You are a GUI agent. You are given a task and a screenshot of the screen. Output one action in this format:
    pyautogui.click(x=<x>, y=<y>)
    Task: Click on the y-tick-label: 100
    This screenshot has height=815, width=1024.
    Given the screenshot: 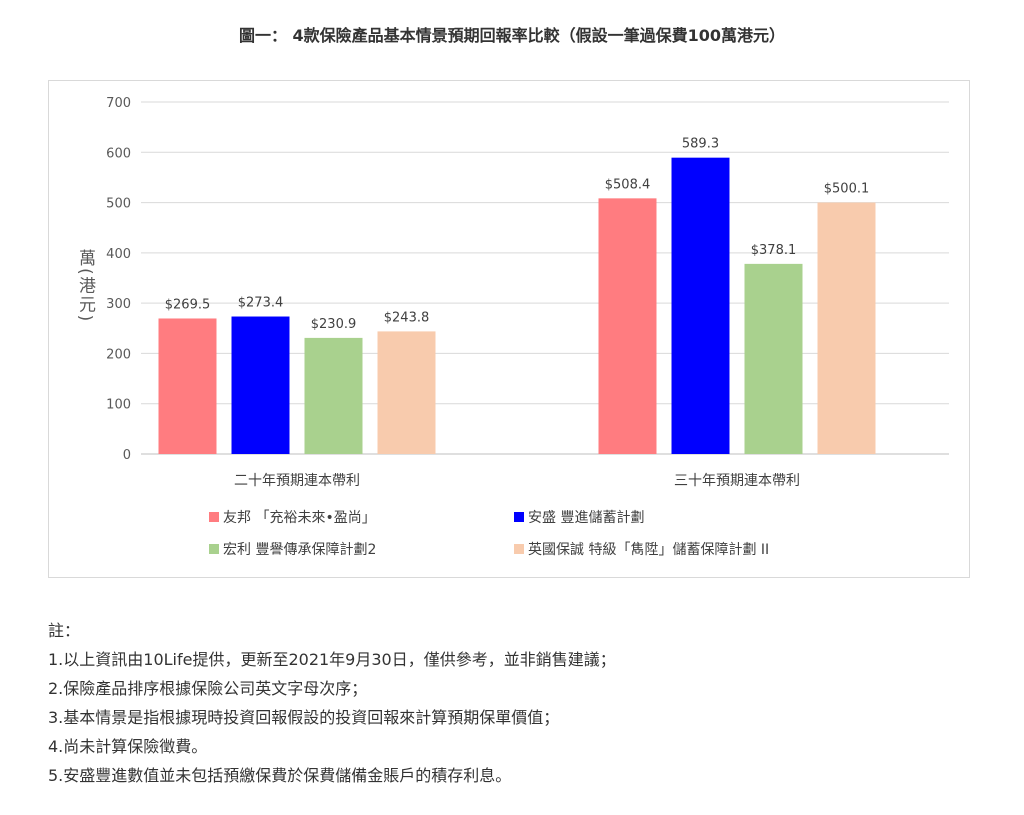 What is the action you would take?
    pyautogui.click(x=118, y=405)
    